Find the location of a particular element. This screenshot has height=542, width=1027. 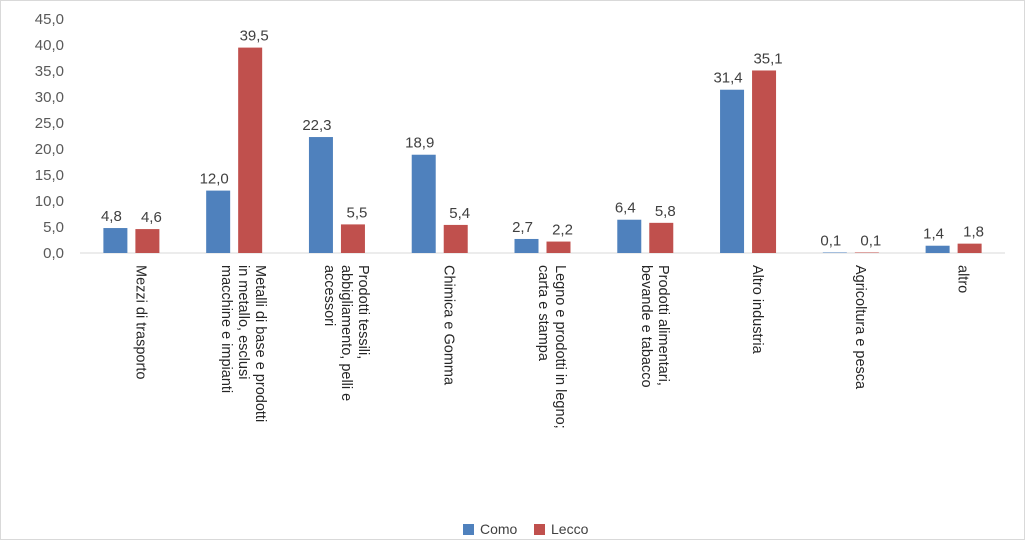

category-label: in metallo, esclusi is located at coordinates (243, 322).